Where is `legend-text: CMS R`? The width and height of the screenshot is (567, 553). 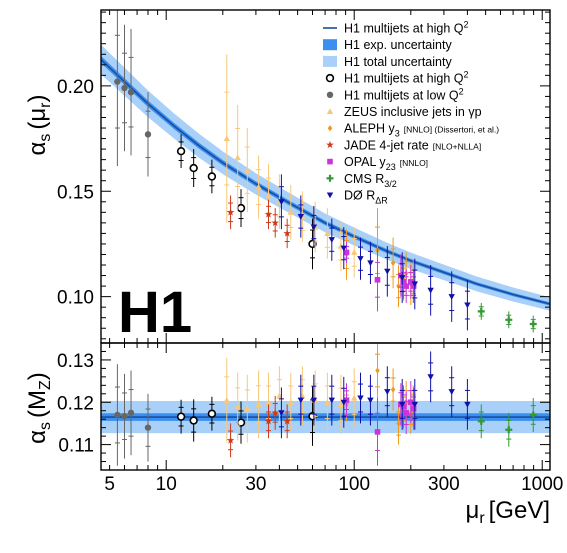 legend-text: CMS R is located at coordinates (364, 179).